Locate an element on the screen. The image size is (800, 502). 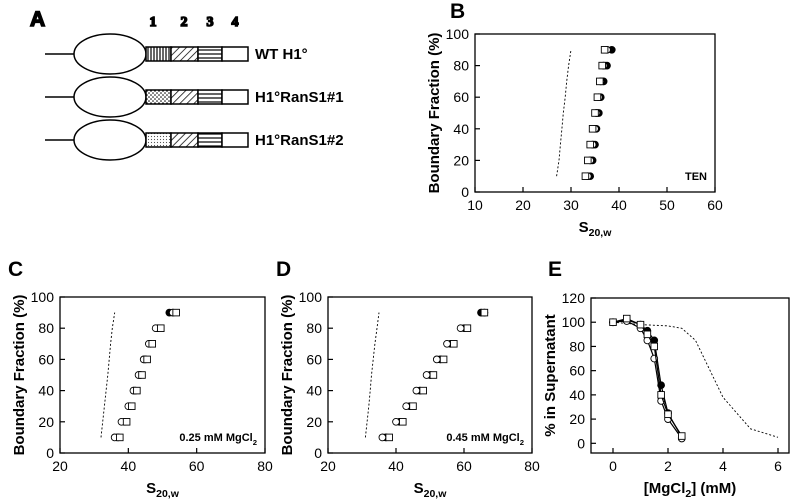
annotation: 0.25 mM MgCl2 is located at coordinates (218, 439).